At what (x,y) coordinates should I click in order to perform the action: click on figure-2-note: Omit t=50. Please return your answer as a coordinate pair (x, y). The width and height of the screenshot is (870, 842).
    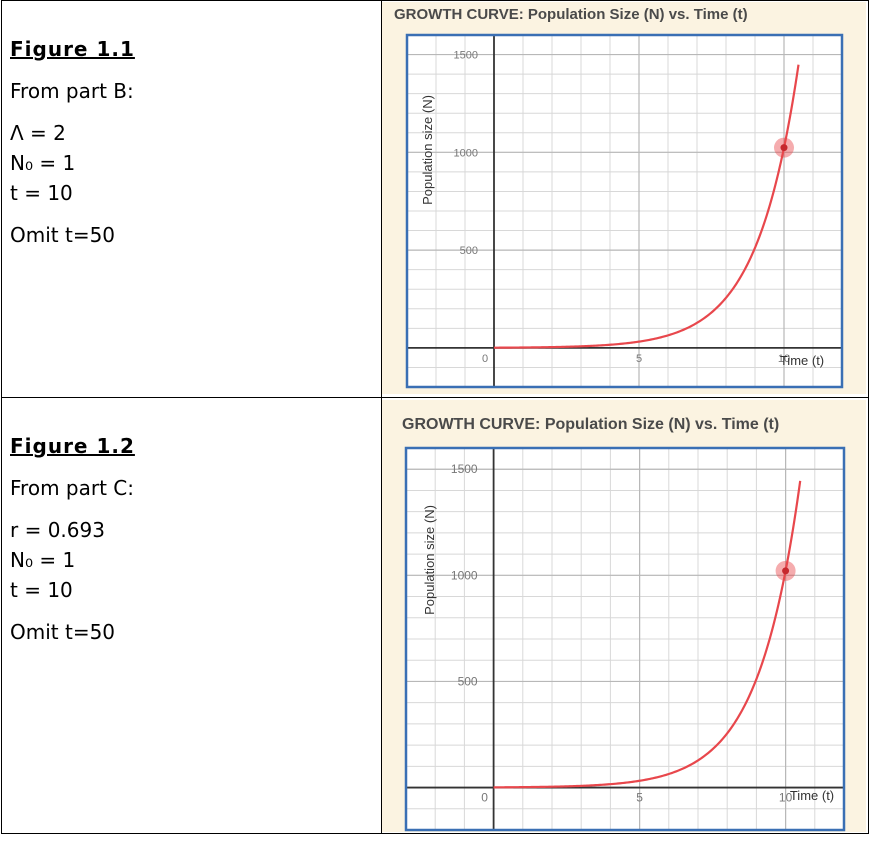
    Looking at the image, I should click on (63, 632).